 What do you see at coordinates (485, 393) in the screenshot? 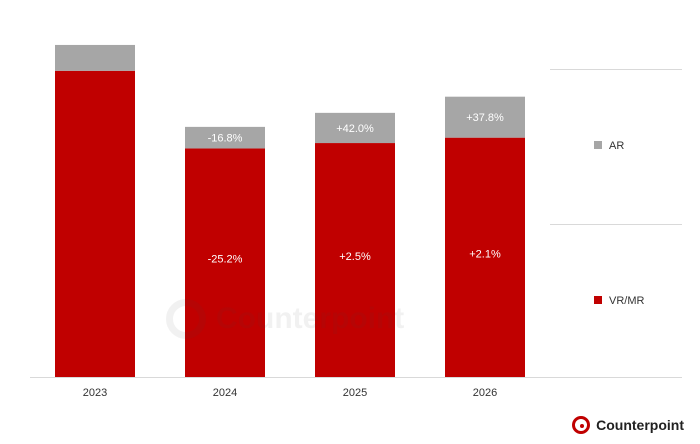
I see `x-tick-label-2026: 2026` at bounding box center [485, 393].